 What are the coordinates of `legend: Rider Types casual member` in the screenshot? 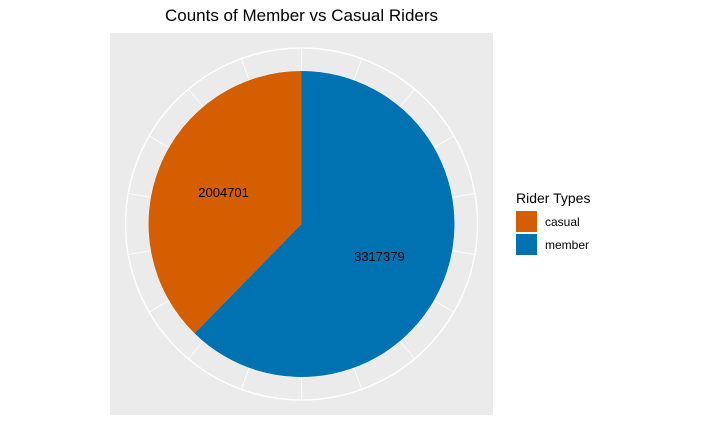 It's located at (553, 223).